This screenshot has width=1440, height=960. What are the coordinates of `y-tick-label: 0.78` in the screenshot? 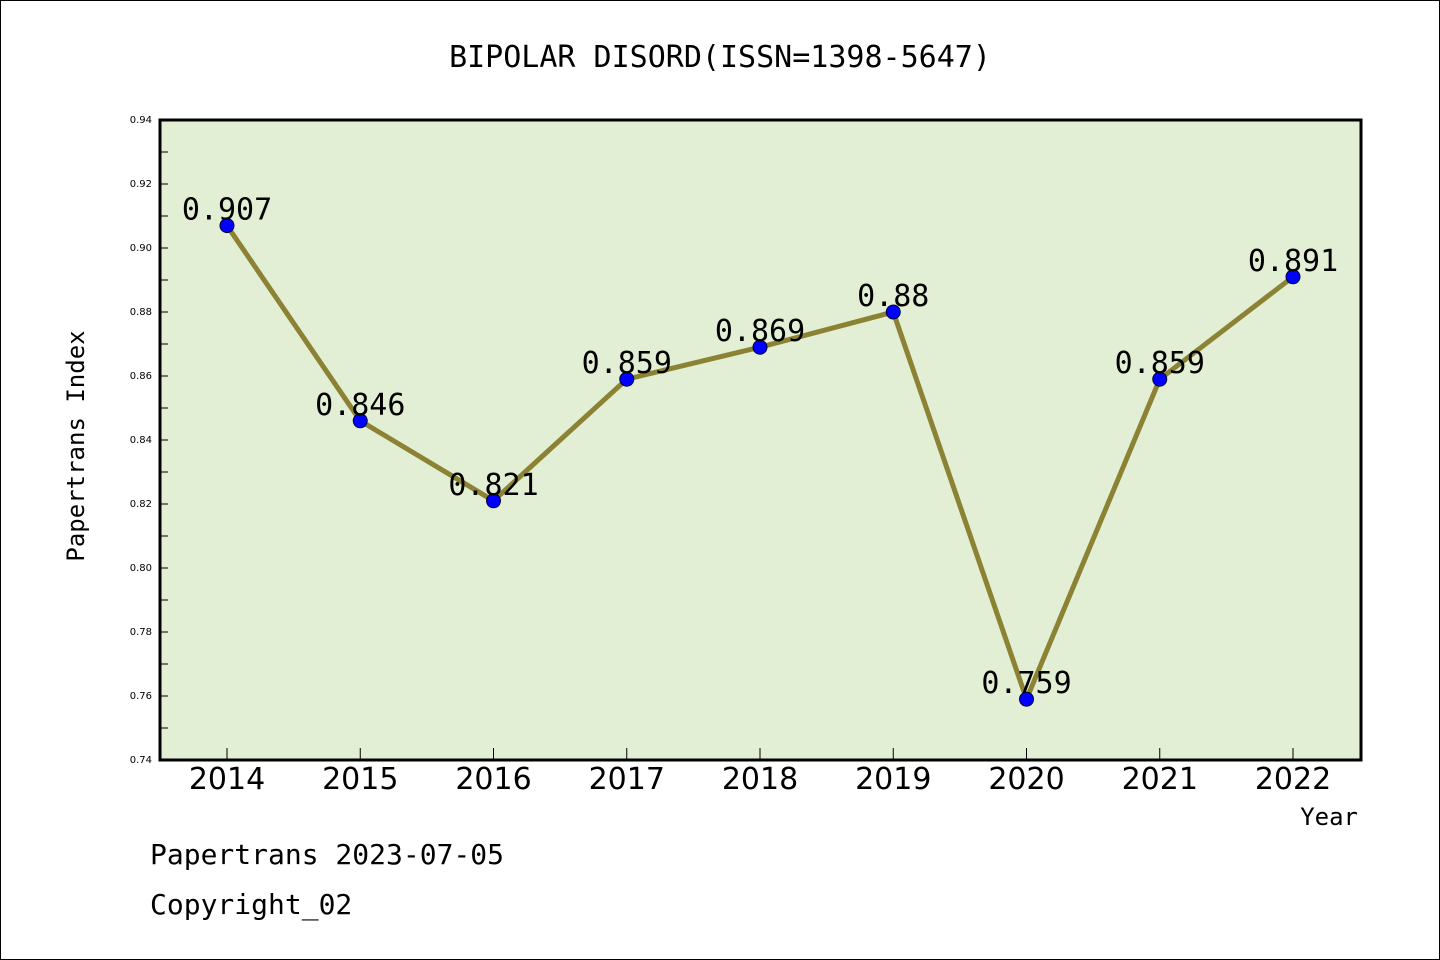 It's located at (141, 632).